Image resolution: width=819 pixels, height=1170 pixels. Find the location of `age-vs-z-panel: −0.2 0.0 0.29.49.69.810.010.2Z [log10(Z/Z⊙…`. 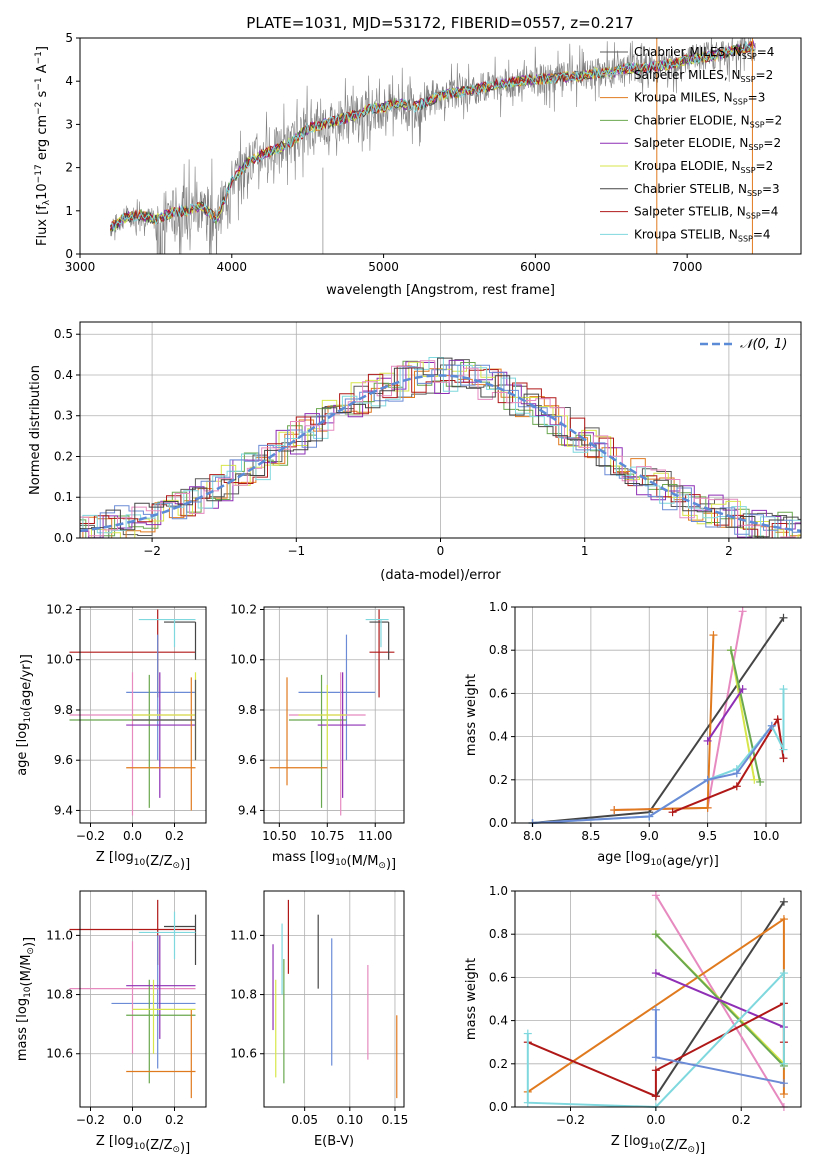

age-vs-z-panel: −0.2 0.0 0.29.49.69.810.010.2Z [log10(Z/Z⊙… is located at coordinates (111, 737).